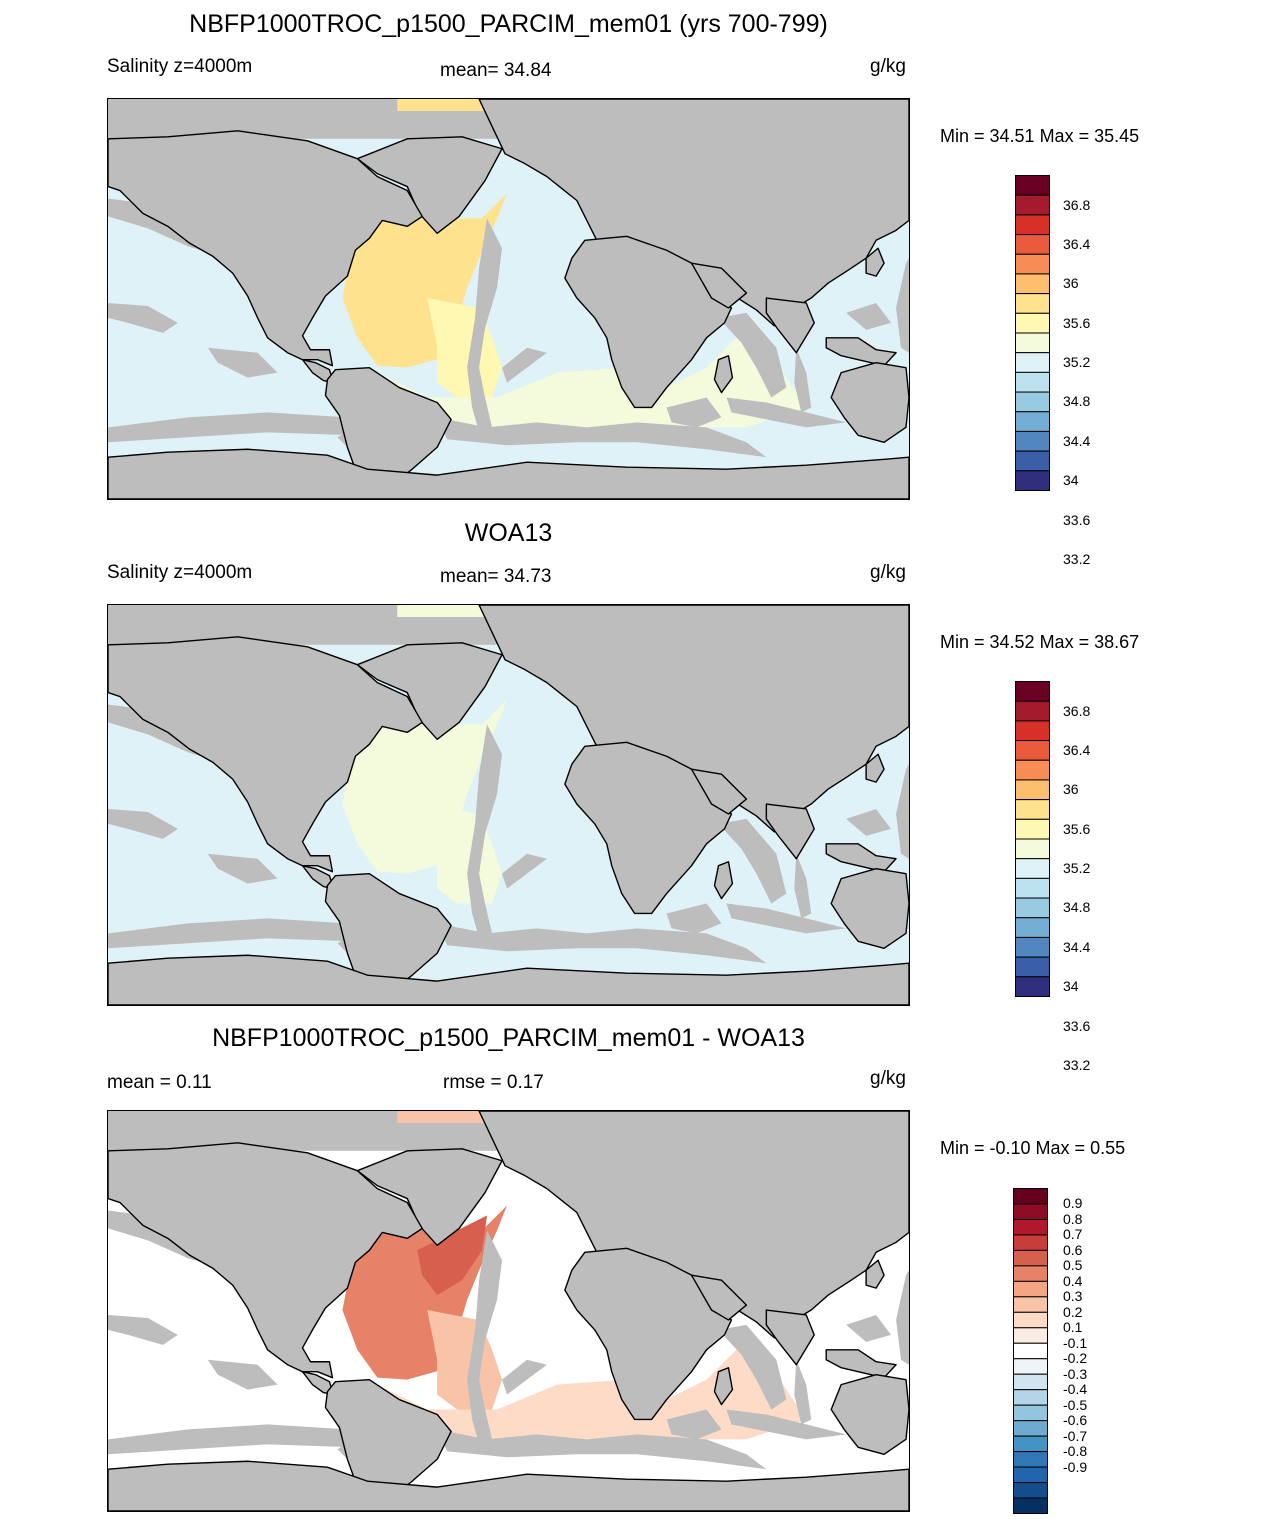  Describe the element at coordinates (493, 1082) in the screenshot. I see `panel3-rmse-label: rmse = 0.17` at that location.